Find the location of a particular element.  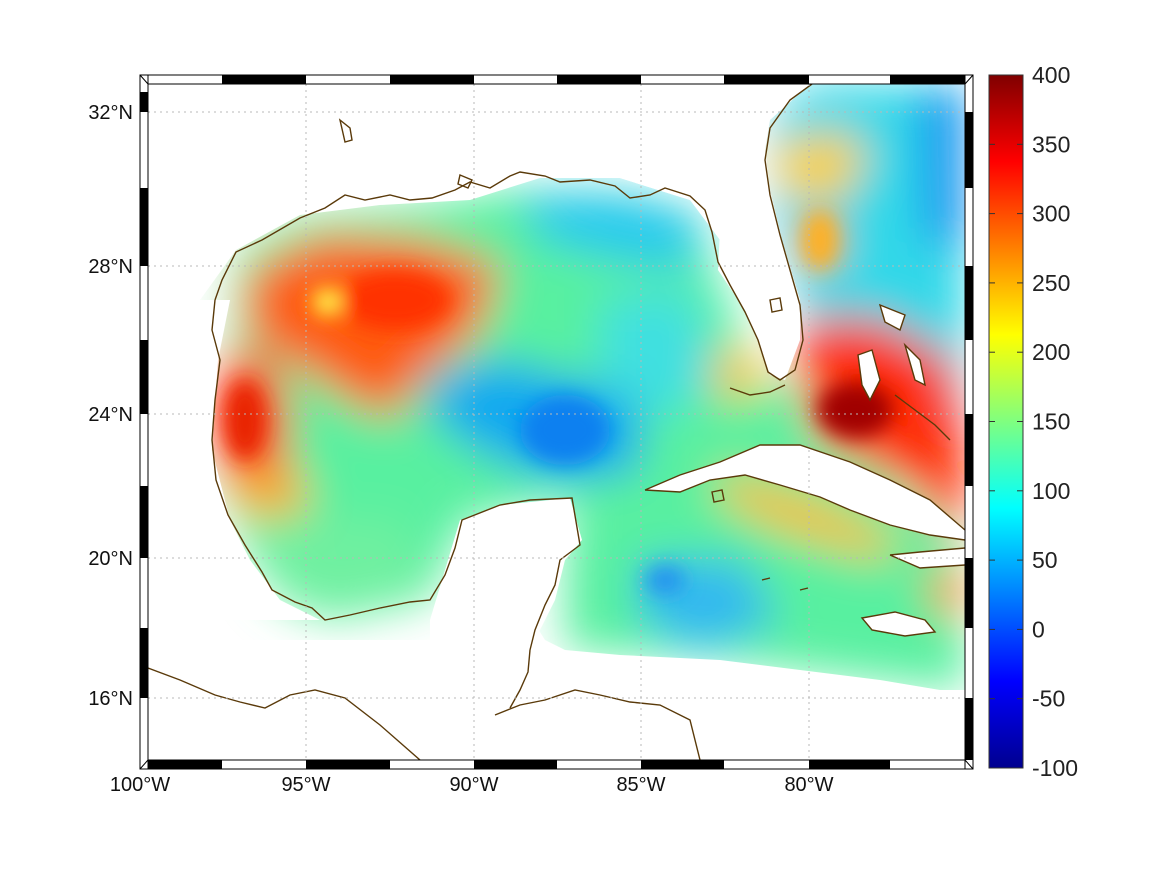

field-hispaniola-warm is located at coordinates (947, 592).